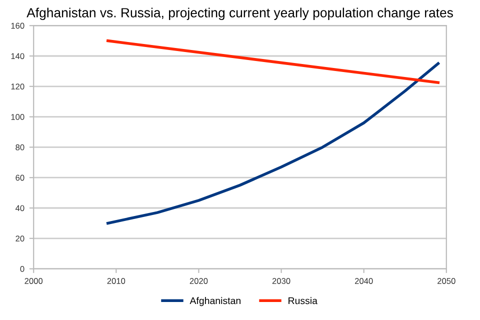 This screenshot has height=320, width=480. Describe the element at coordinates (199, 281) in the screenshot. I see `x-tick-label: 2020` at that location.